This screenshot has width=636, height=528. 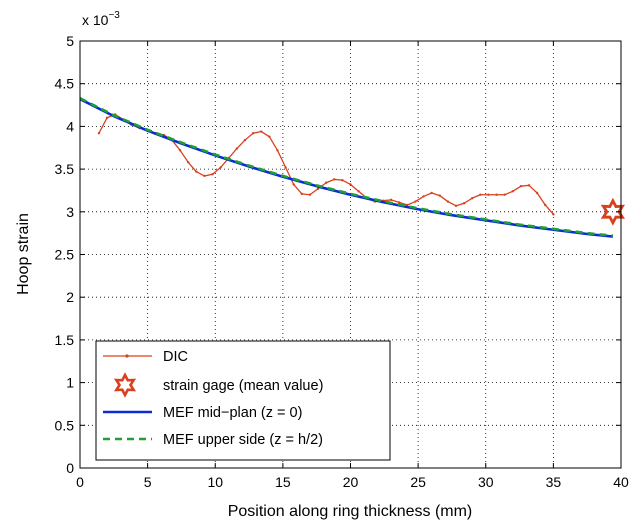 What do you see at coordinates (351, 482) in the screenshot?
I see `x-tick-label: 20` at bounding box center [351, 482].